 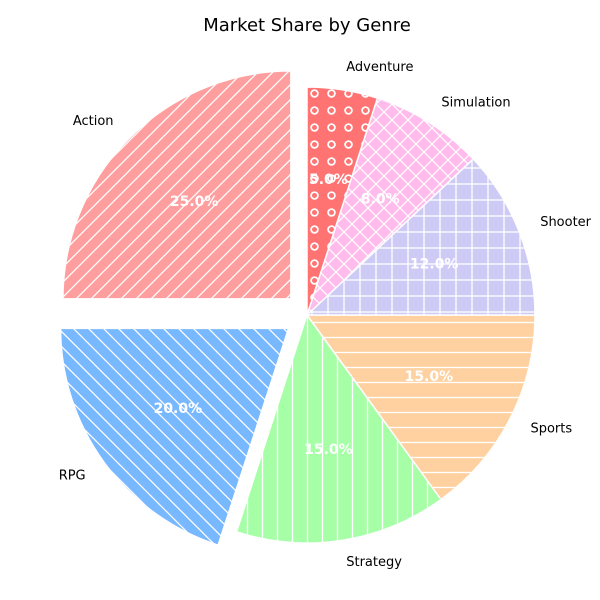 I want to click on category-label-adventure: Adventure, so click(x=379, y=67).